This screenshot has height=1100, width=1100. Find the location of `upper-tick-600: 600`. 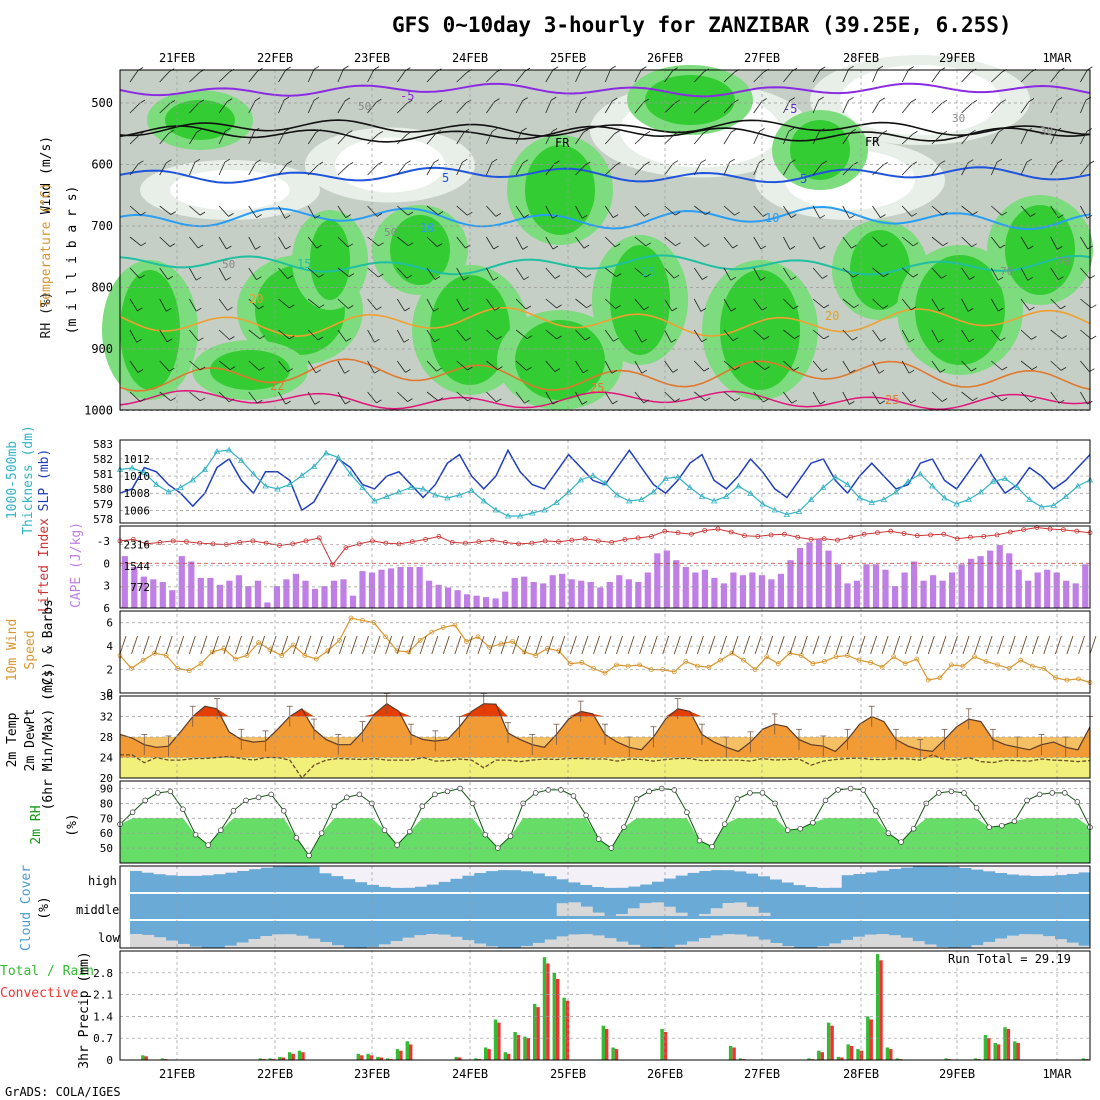

upper-tick-600: 600 is located at coordinates (102, 165).